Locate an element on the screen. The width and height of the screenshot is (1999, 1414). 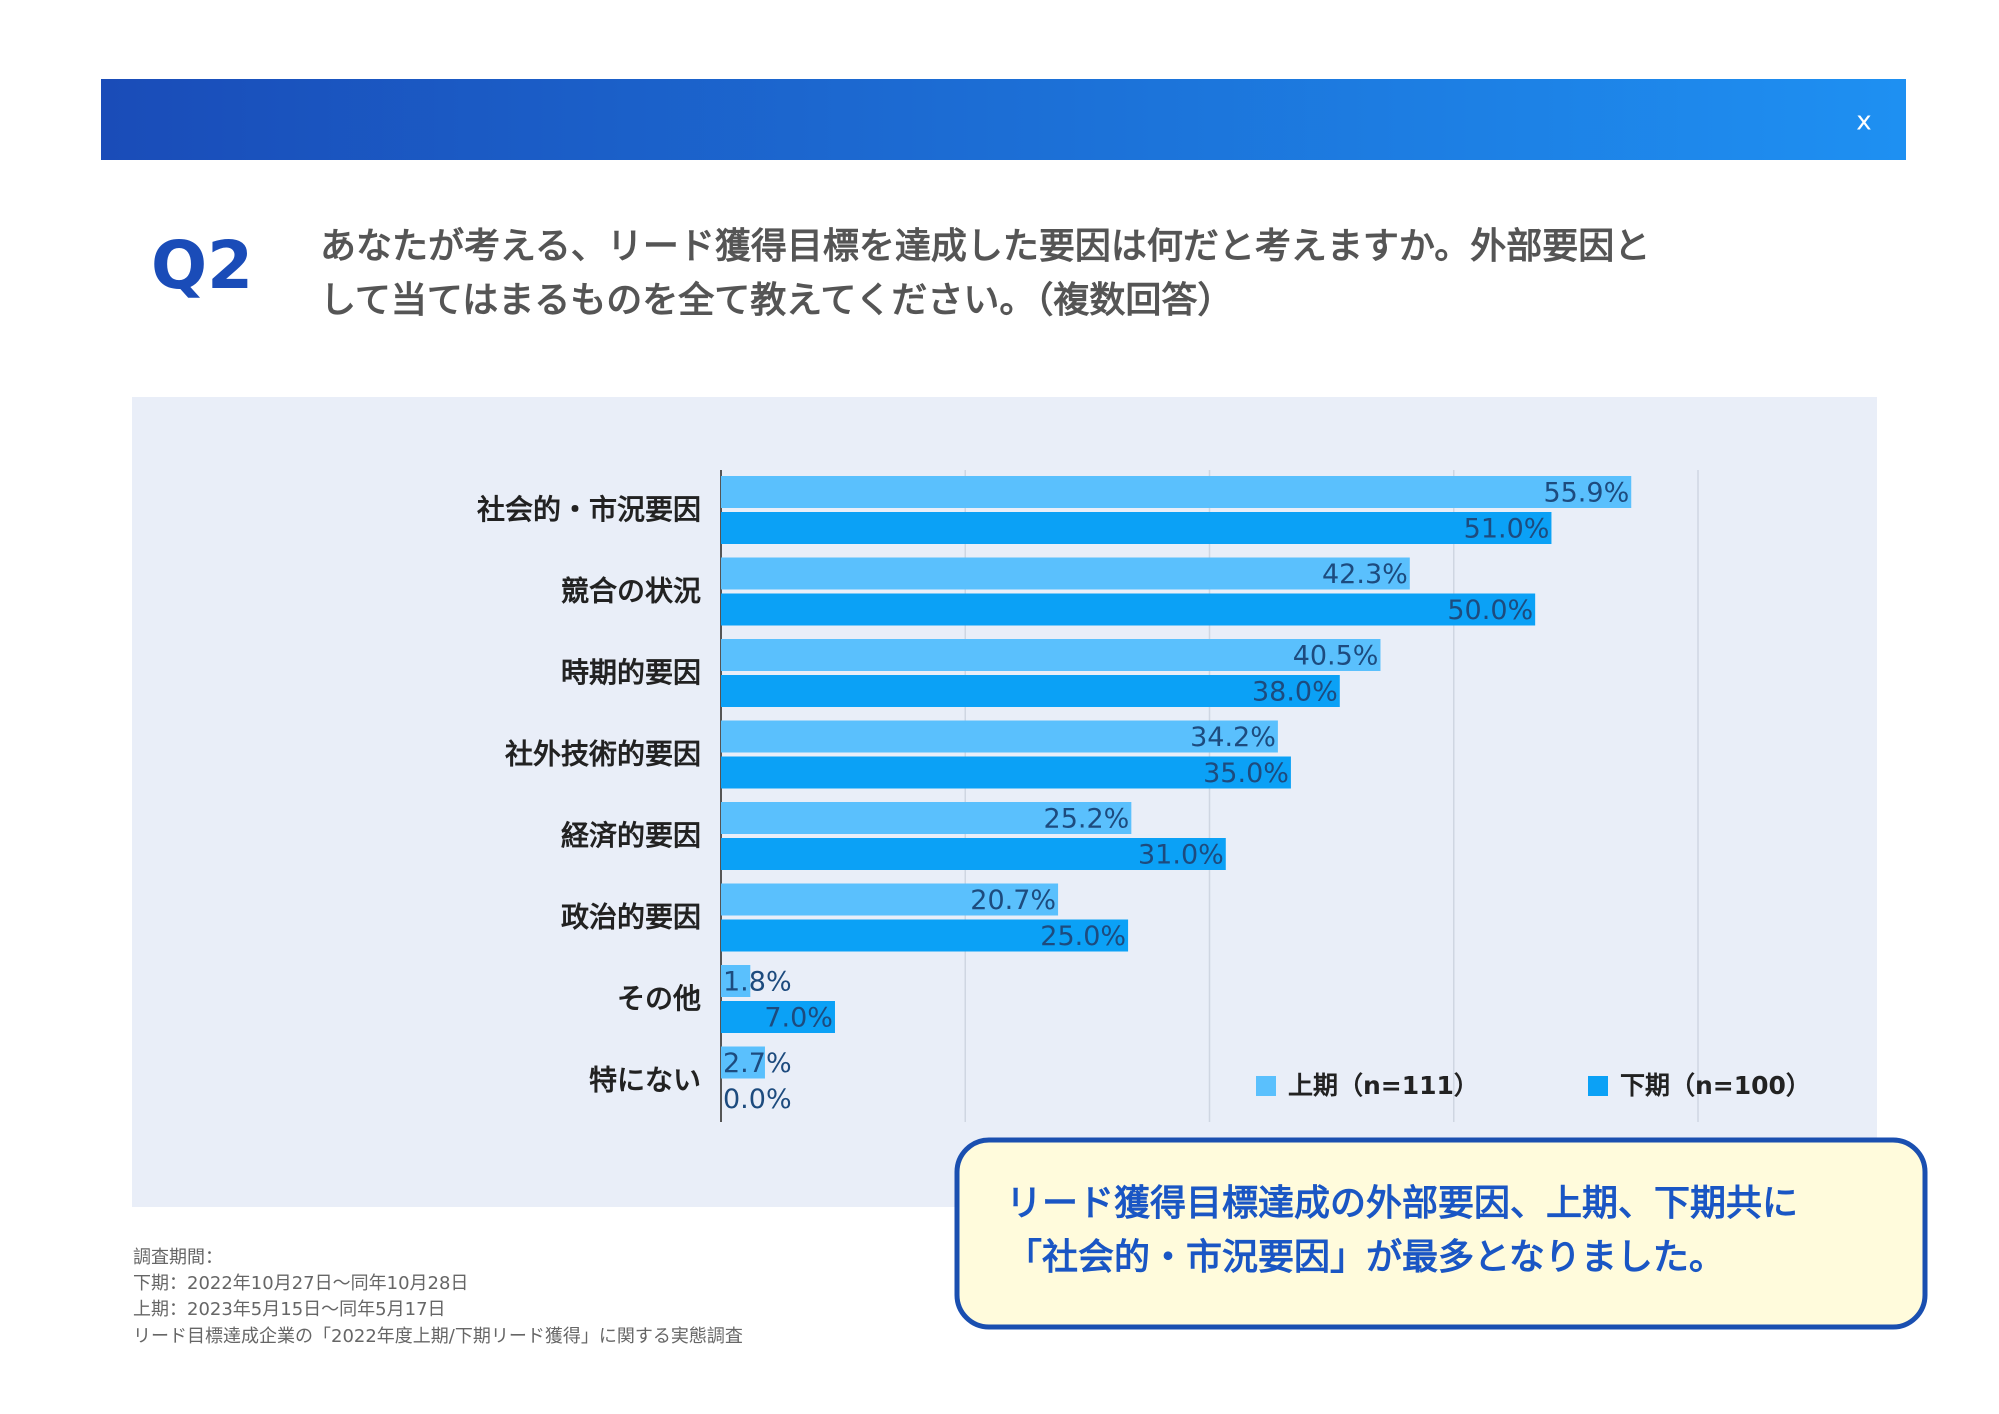
y-tick-label: 経済的要因 is located at coordinates (631, 835).